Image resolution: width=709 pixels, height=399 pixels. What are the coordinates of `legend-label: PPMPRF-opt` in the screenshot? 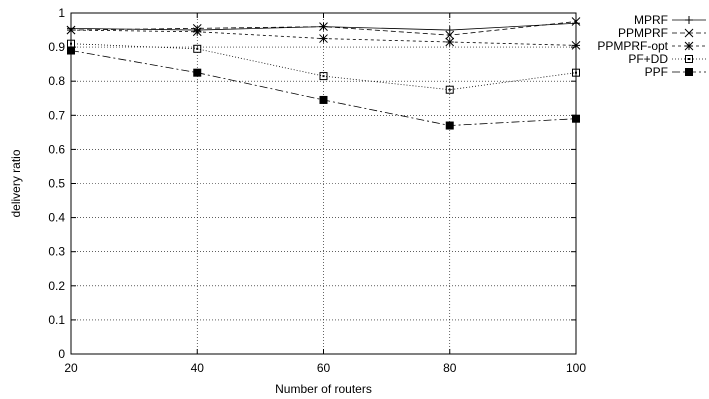 It's located at (632, 46).